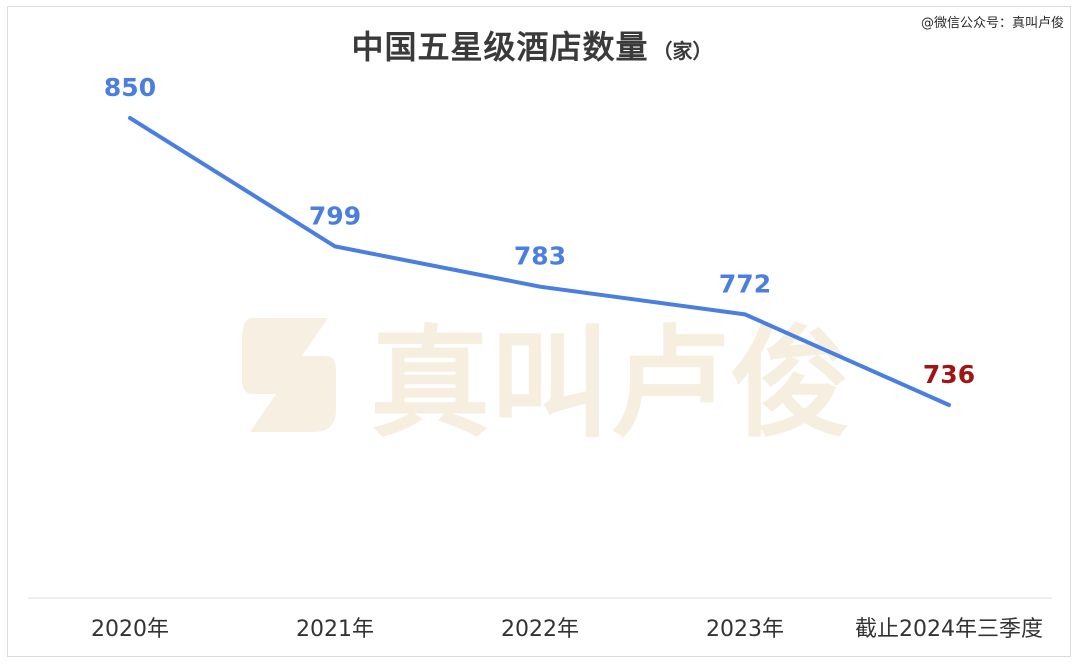  Describe the element at coordinates (540, 256) in the screenshot. I see `data-label: 783` at that location.